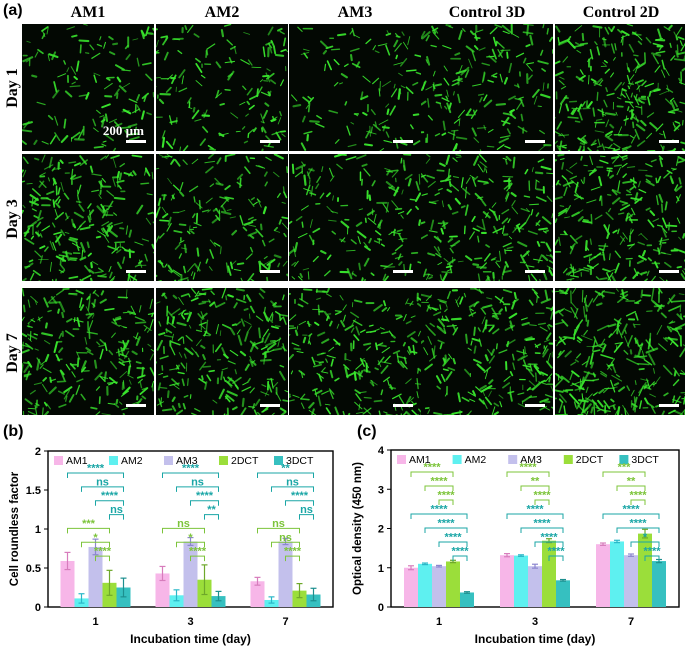 The height and width of the screenshot is (647, 685). I want to click on significance-label: ***, so click(625, 468).